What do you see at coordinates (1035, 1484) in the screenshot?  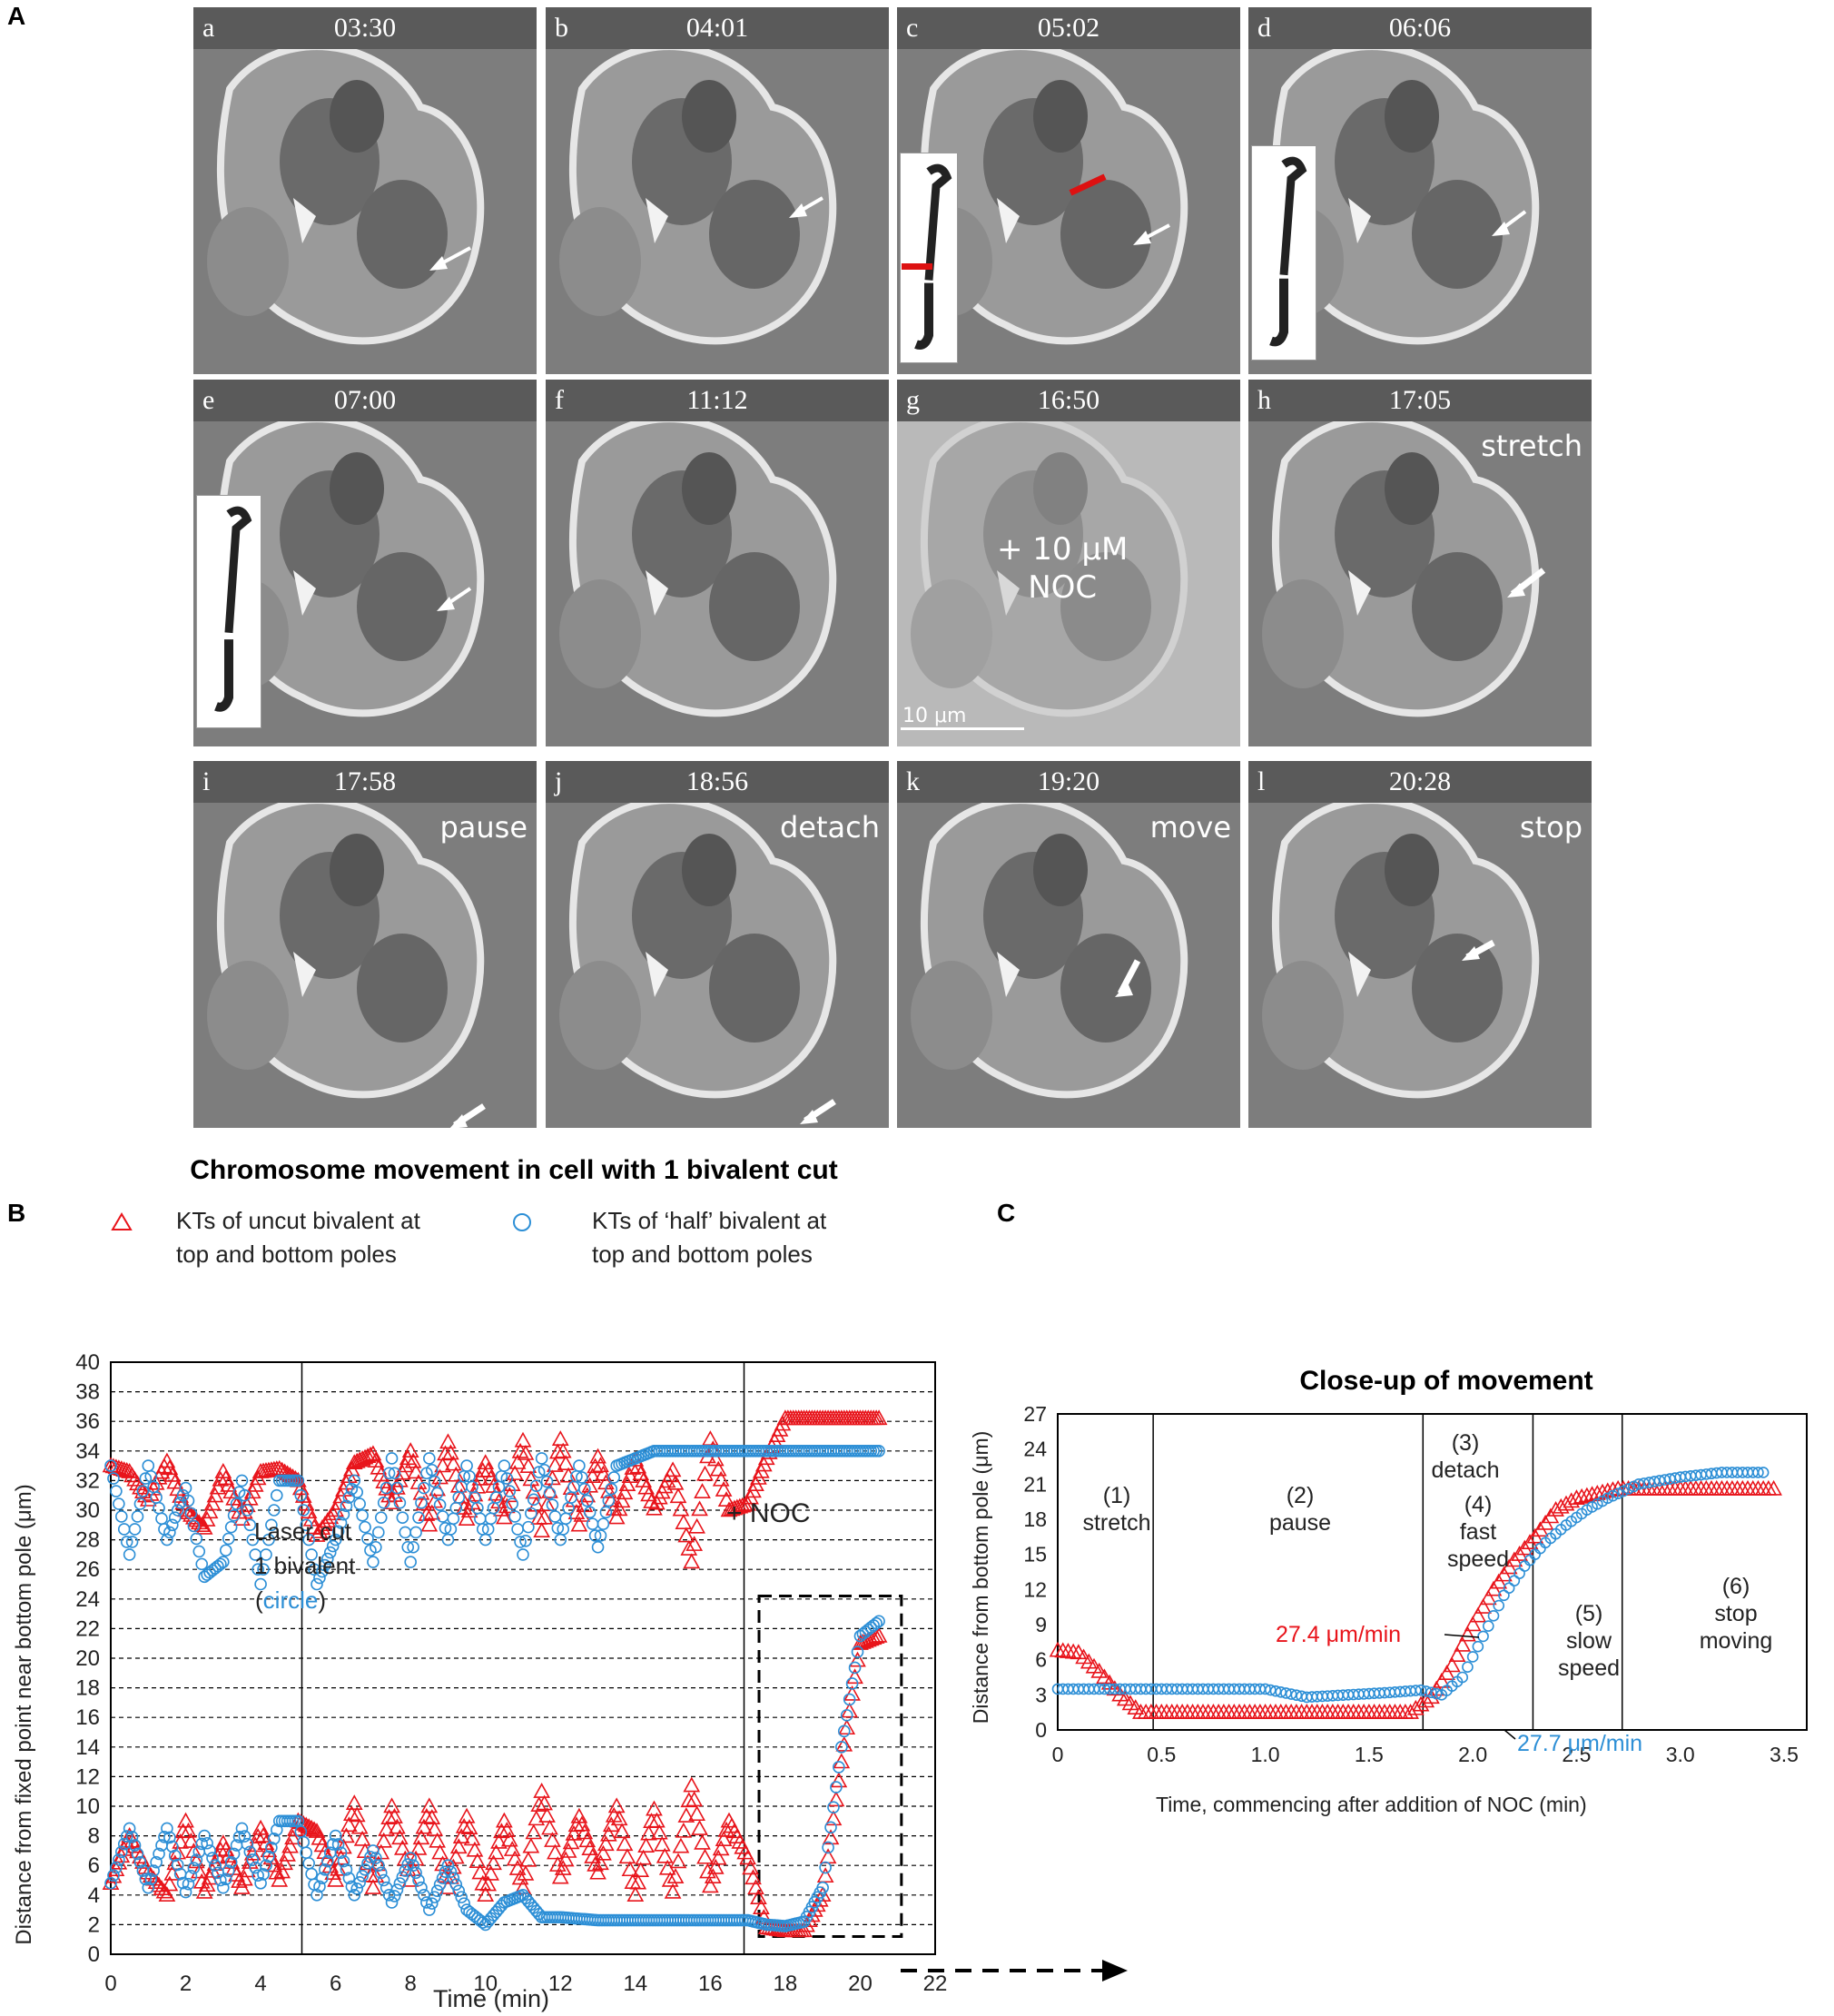 I see `y-tick-label: 21` at bounding box center [1035, 1484].